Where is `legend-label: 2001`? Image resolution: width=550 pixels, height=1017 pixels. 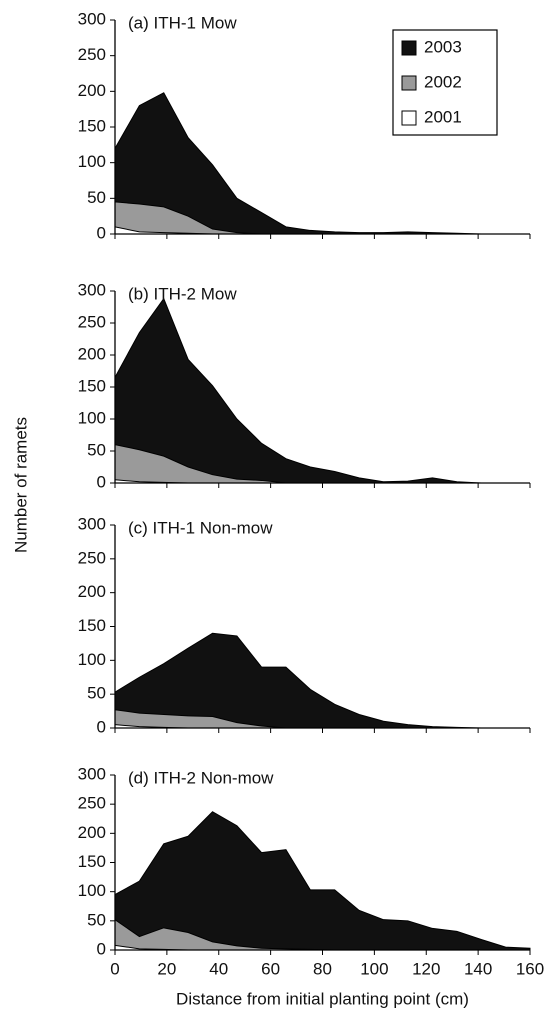
legend-label: 2001 is located at coordinates (443, 116).